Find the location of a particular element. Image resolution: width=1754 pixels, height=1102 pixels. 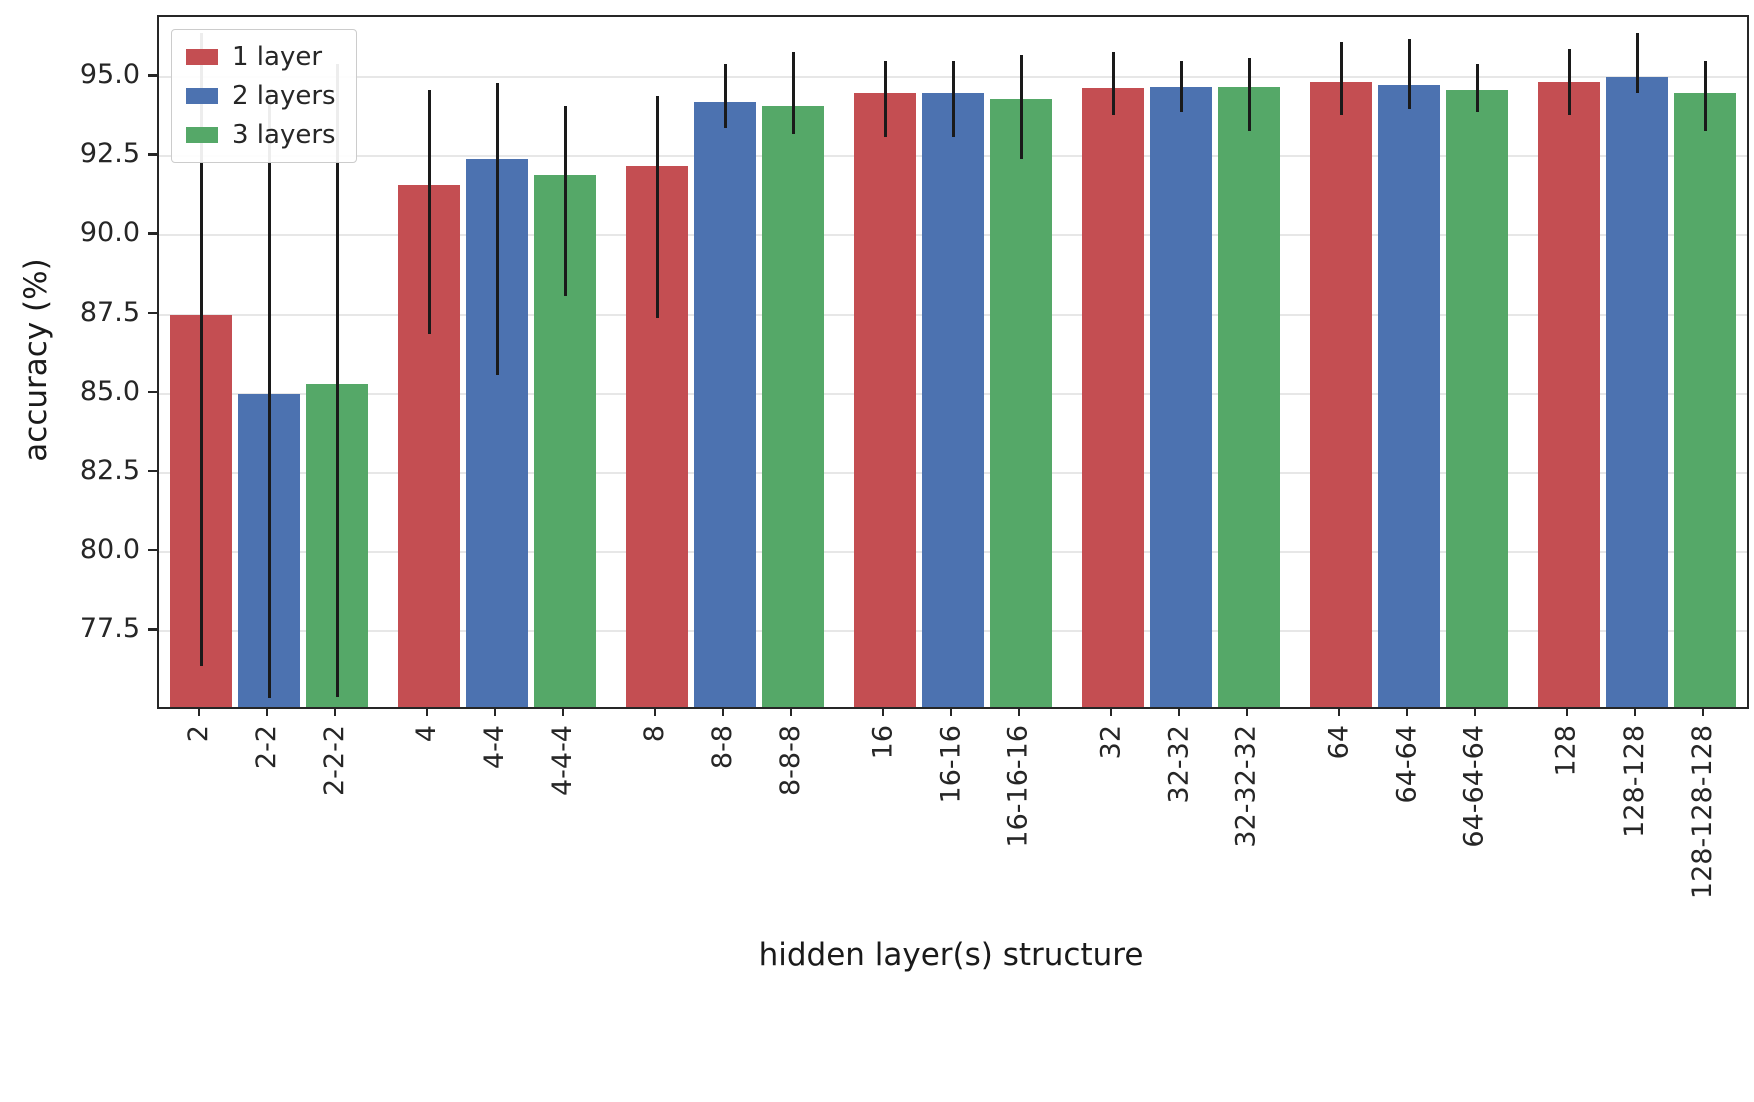

x-tick-label: 64-64-64 is located at coordinates (1474, 786).